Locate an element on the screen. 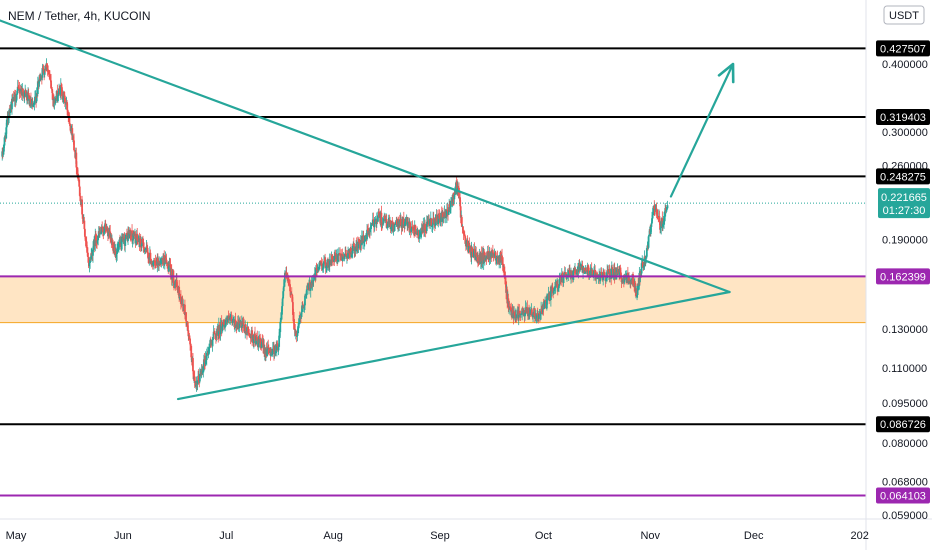 Image resolution: width=932 pixels, height=550 pixels. level-tag-box is located at coordinates (903, 48).